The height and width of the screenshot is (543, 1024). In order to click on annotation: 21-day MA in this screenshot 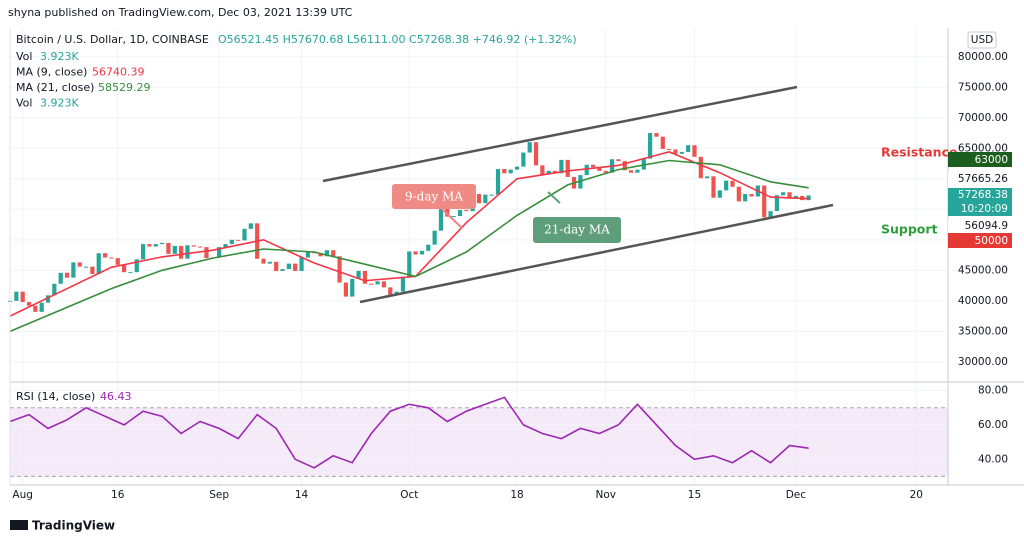, I will do `click(577, 230)`.